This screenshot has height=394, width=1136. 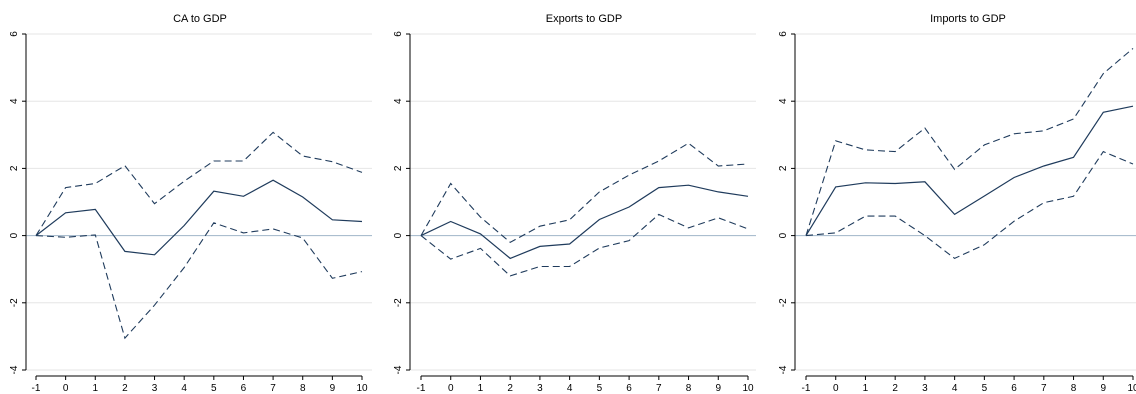 I want to click on panel-title: Exports to GDP, so click(x=584, y=19).